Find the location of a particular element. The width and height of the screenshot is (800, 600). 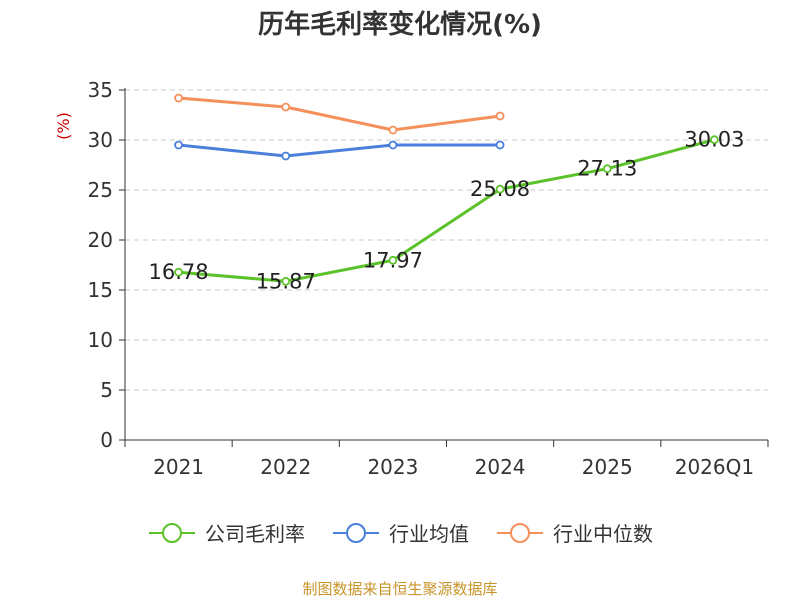

x-tick-label: 2021 is located at coordinates (178, 467).